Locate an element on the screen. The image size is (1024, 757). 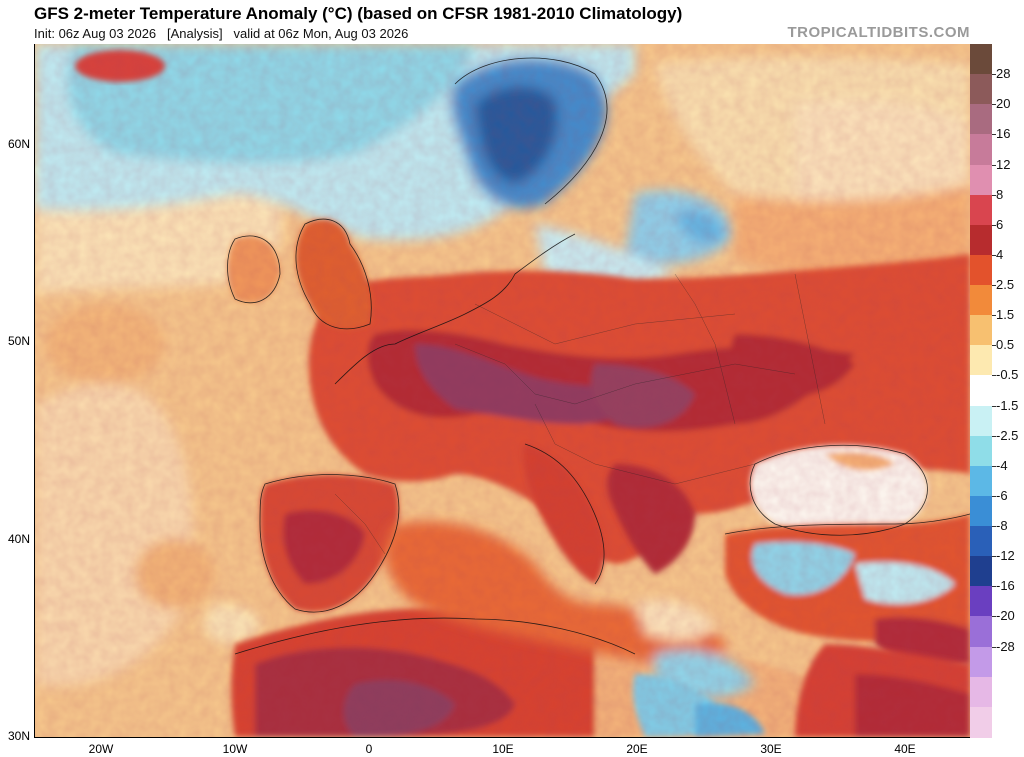
lat-label-60n: 60N is located at coordinates (18, 144).